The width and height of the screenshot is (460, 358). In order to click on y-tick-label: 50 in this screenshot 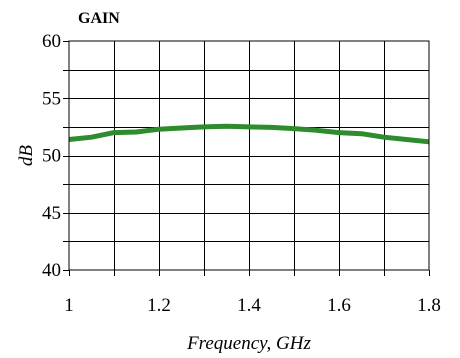, I will do `click(51, 156)`.